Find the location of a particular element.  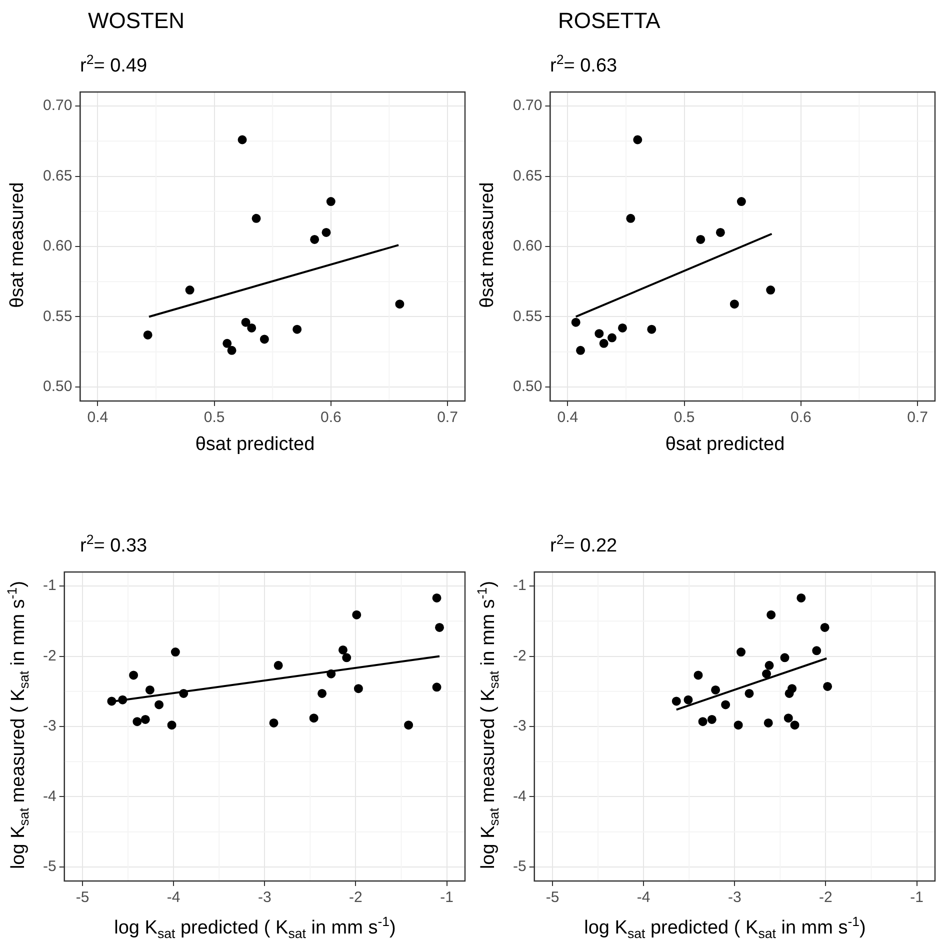

x-tick-label: -1 is located at coordinates (917, 897).